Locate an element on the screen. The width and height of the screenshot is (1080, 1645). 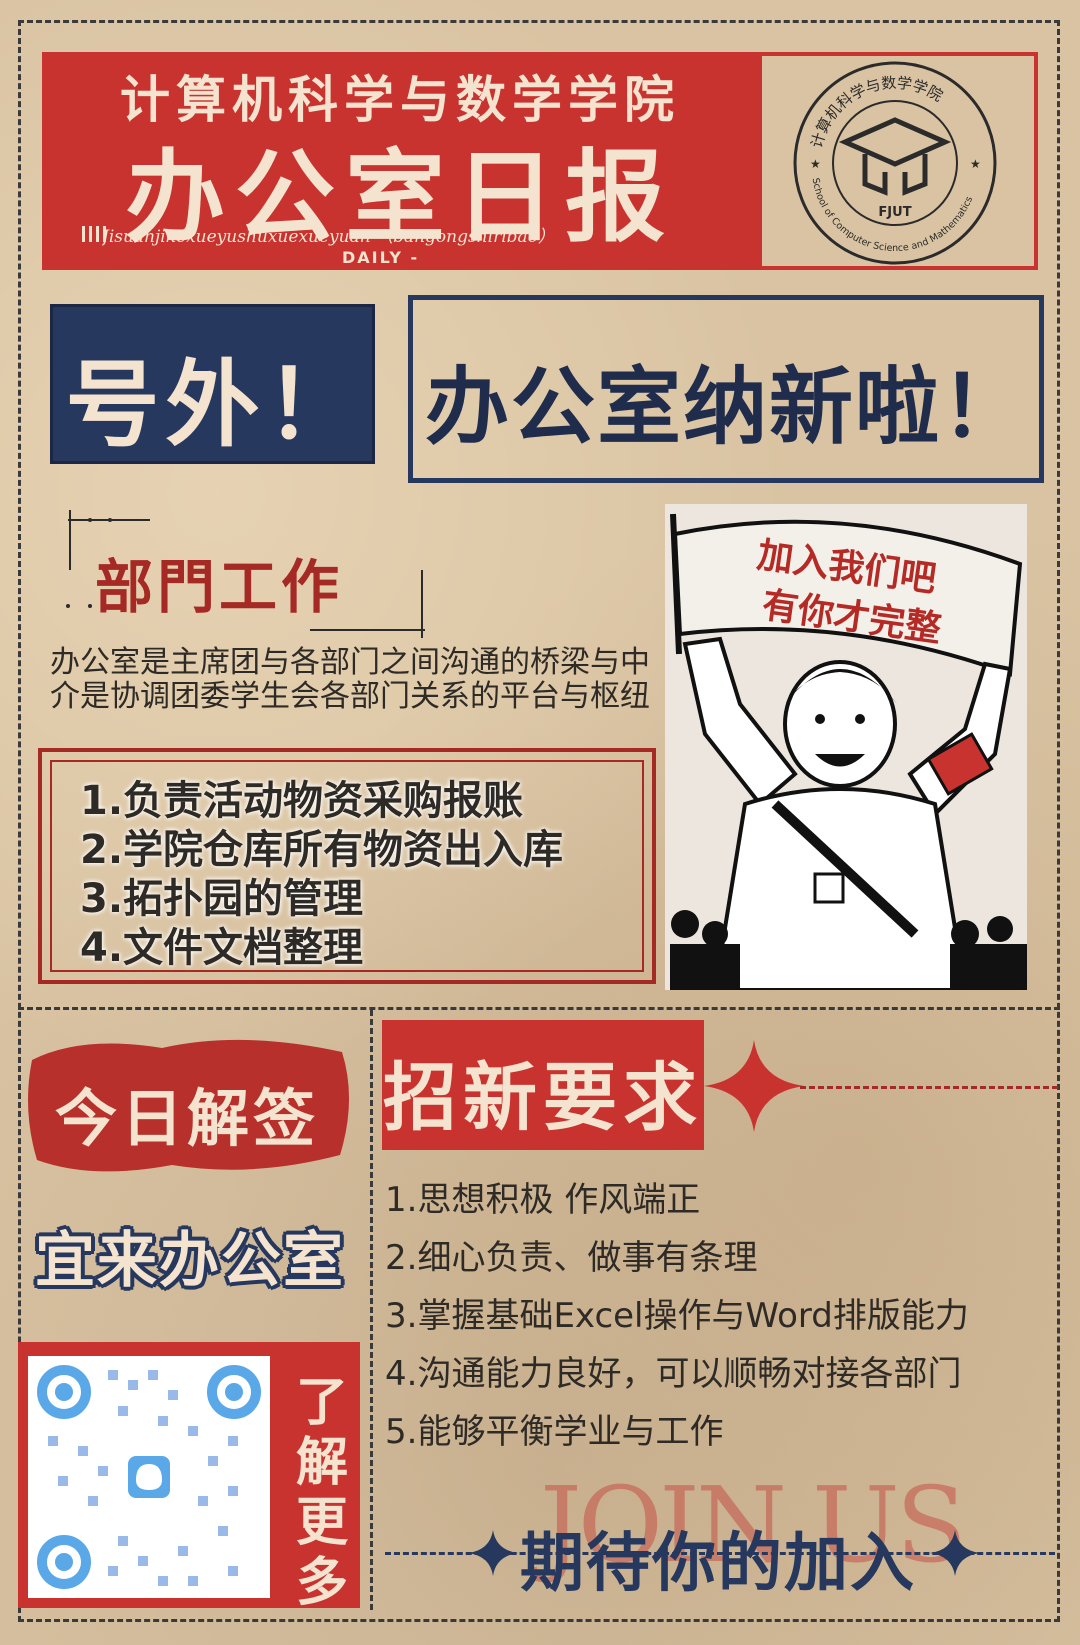
fortune-title: 今日解签 is located at coordinates (186, 1118).